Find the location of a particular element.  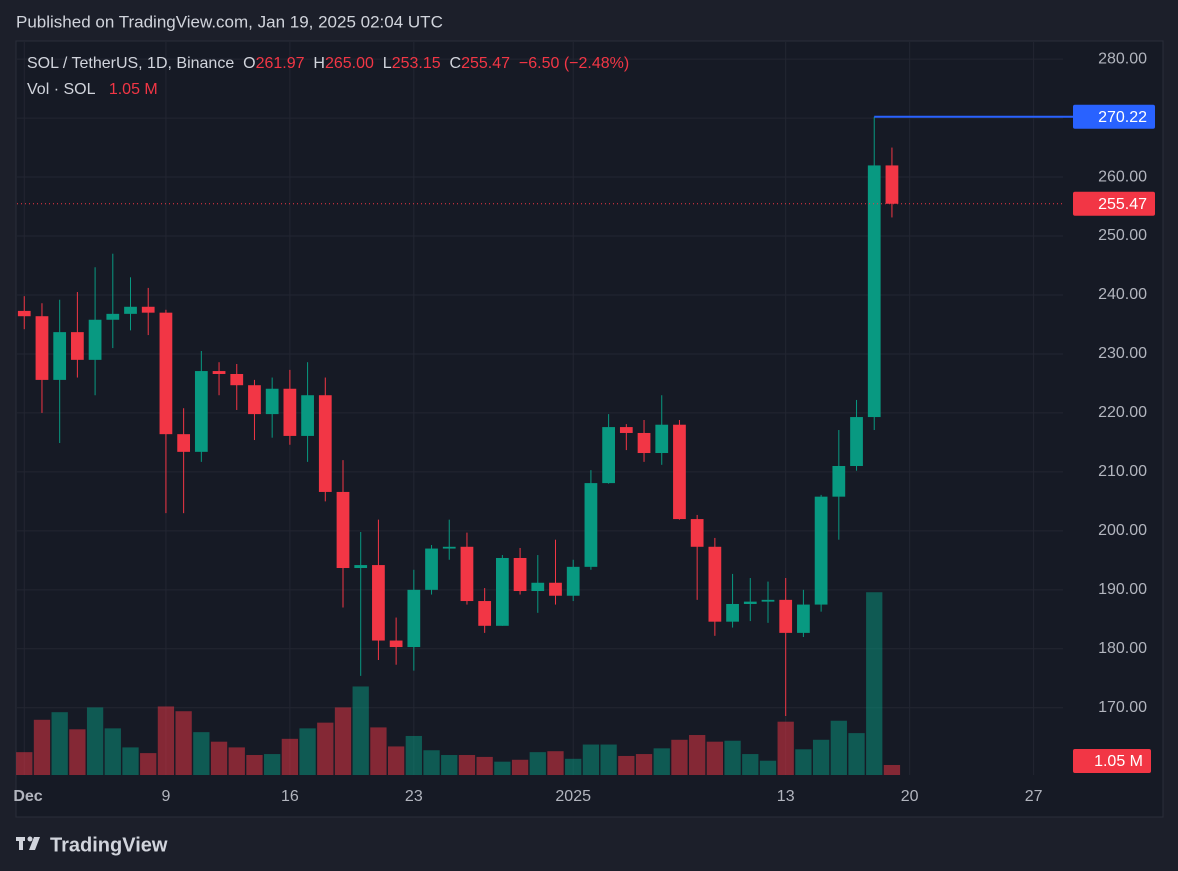

volume-axis-label: 1.05 M is located at coordinates (1118, 761).